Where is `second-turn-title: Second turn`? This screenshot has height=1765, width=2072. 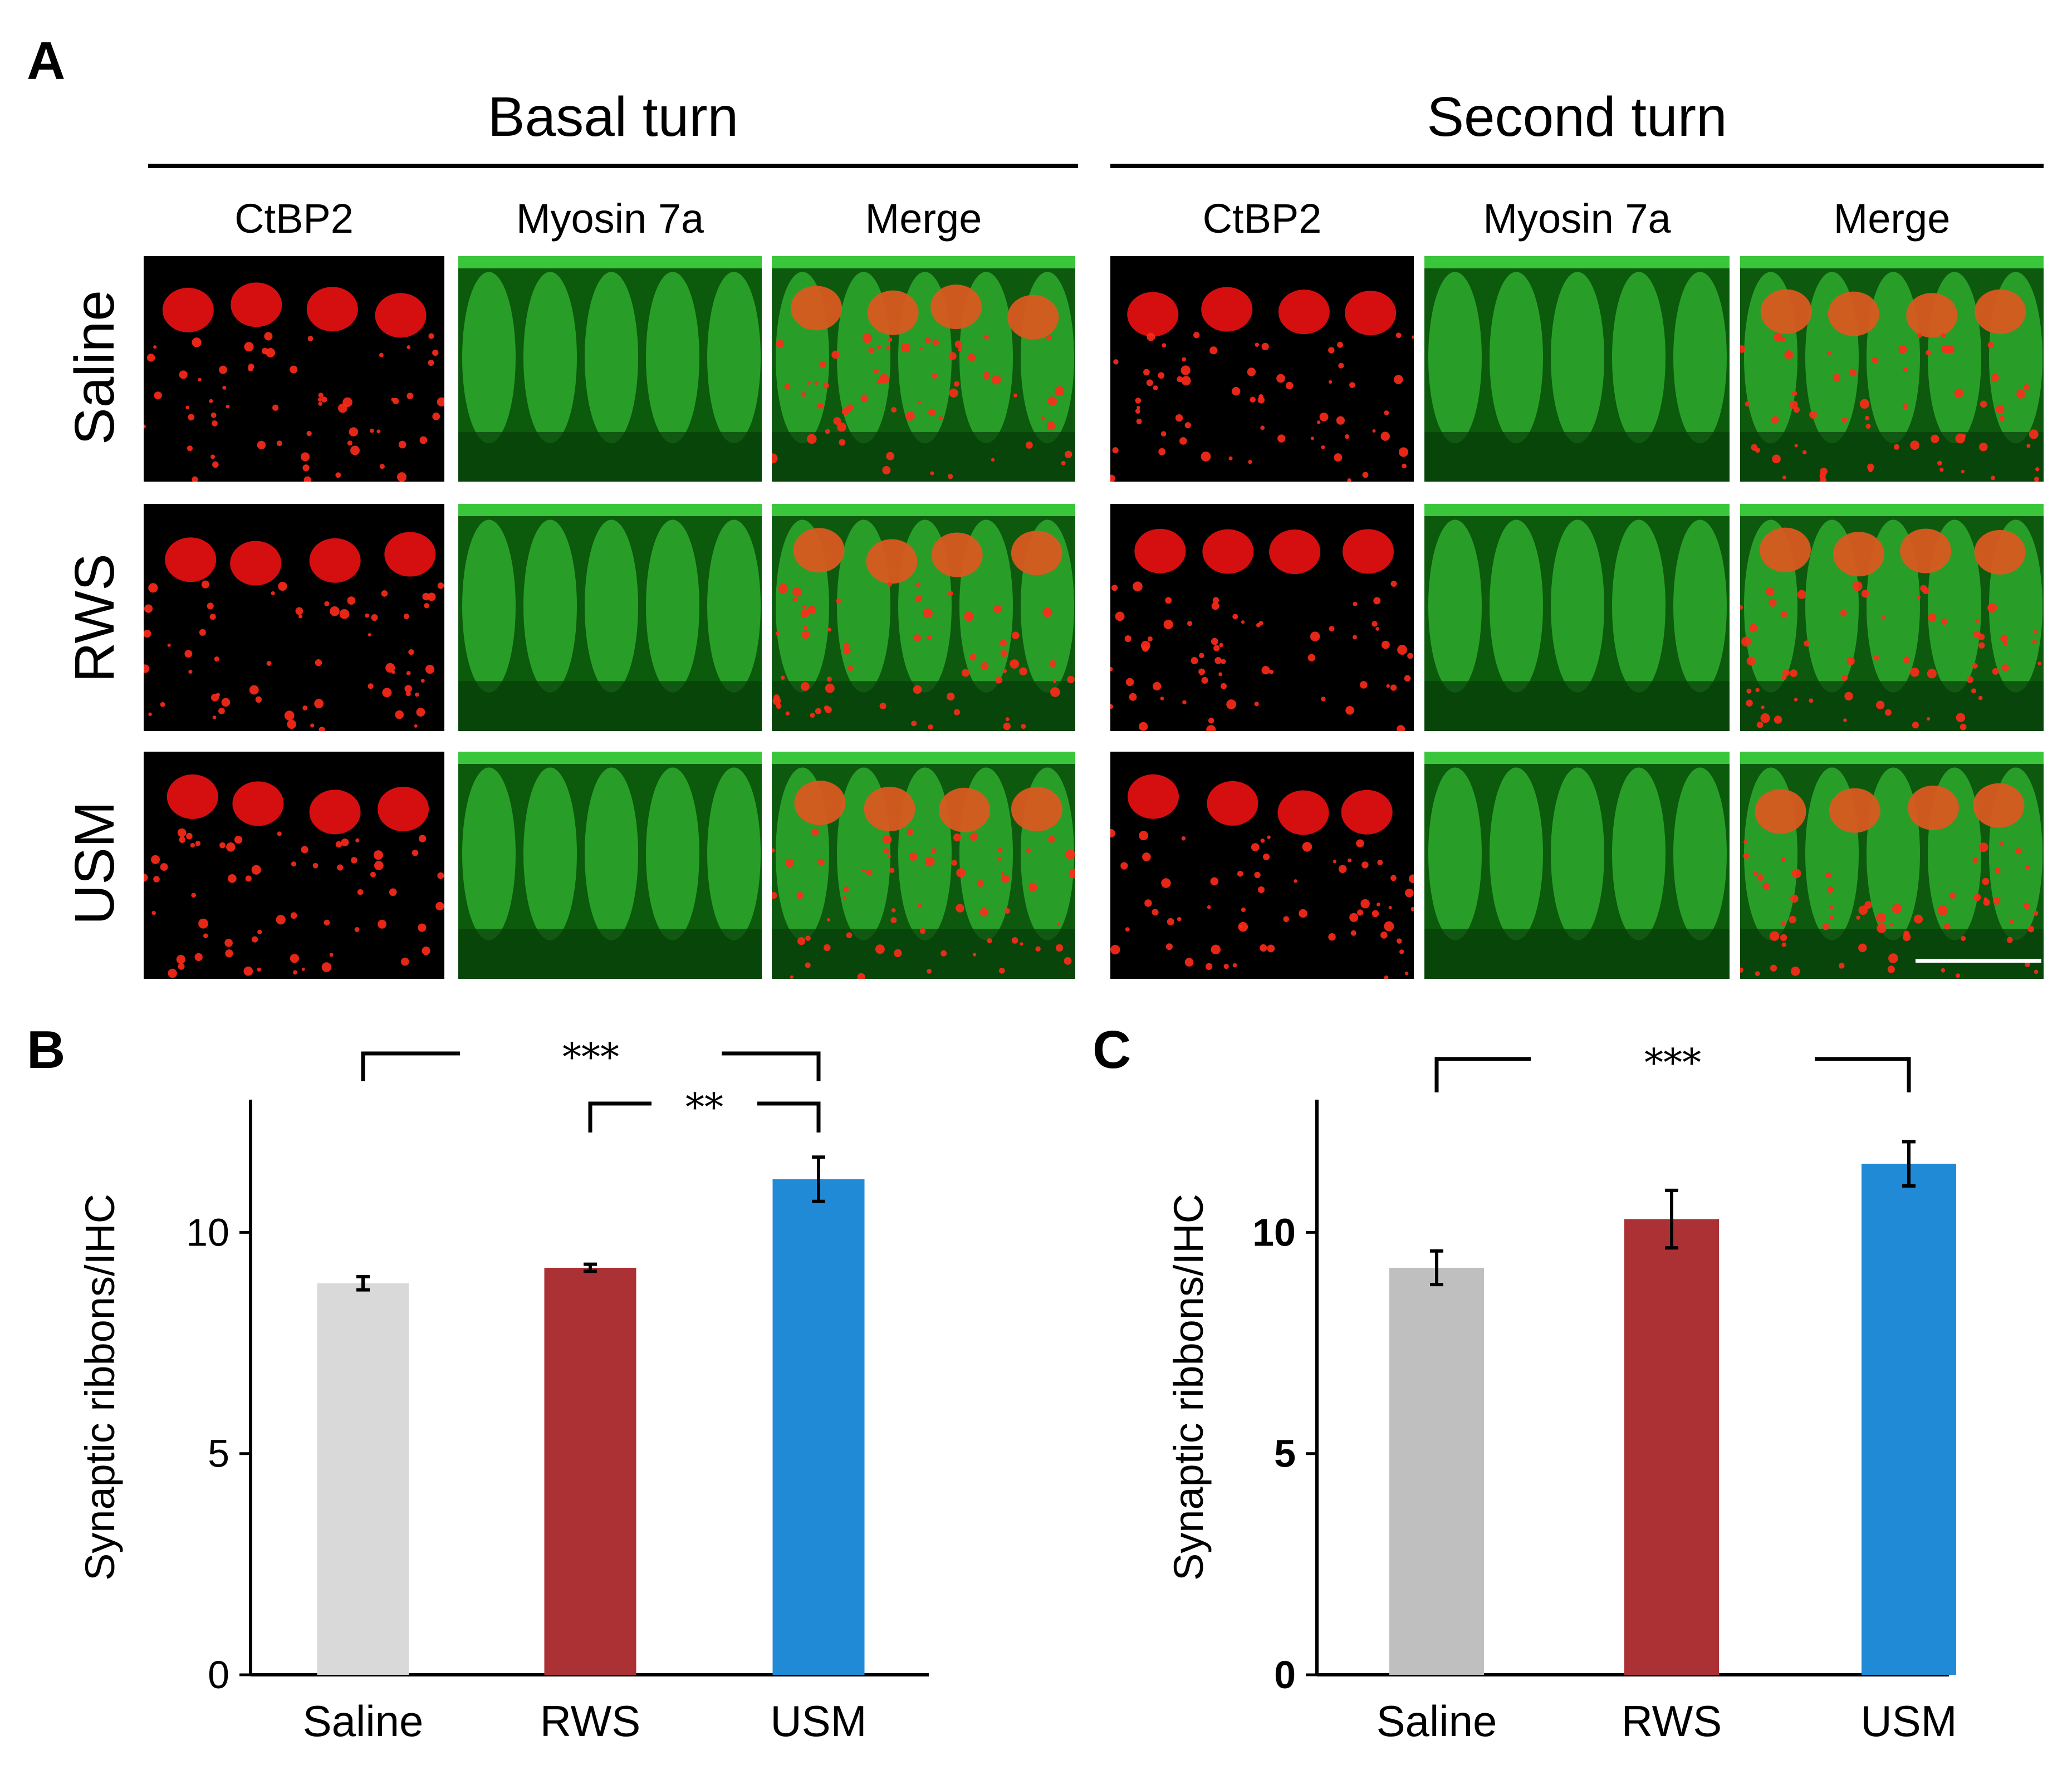
second-turn-title: Second turn is located at coordinates (1577, 117).